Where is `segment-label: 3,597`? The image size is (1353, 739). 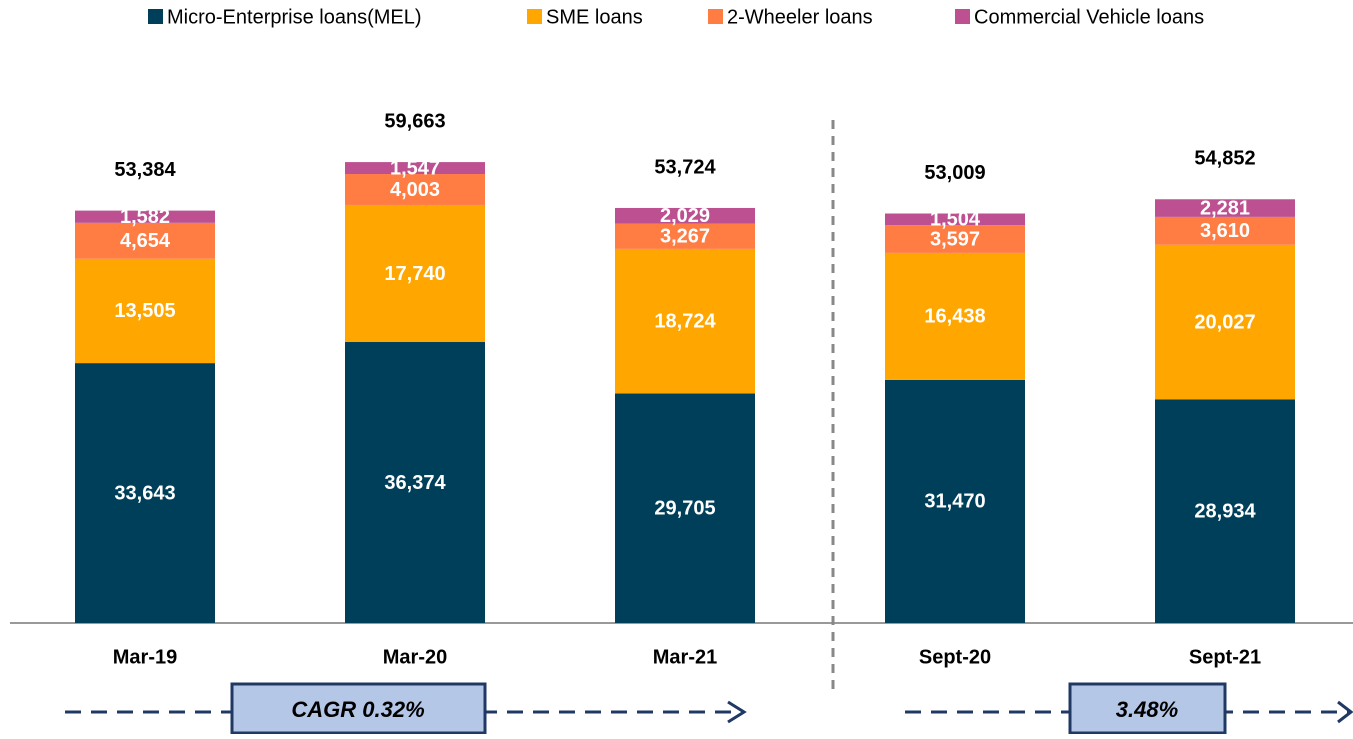 segment-label: 3,597 is located at coordinates (955, 239).